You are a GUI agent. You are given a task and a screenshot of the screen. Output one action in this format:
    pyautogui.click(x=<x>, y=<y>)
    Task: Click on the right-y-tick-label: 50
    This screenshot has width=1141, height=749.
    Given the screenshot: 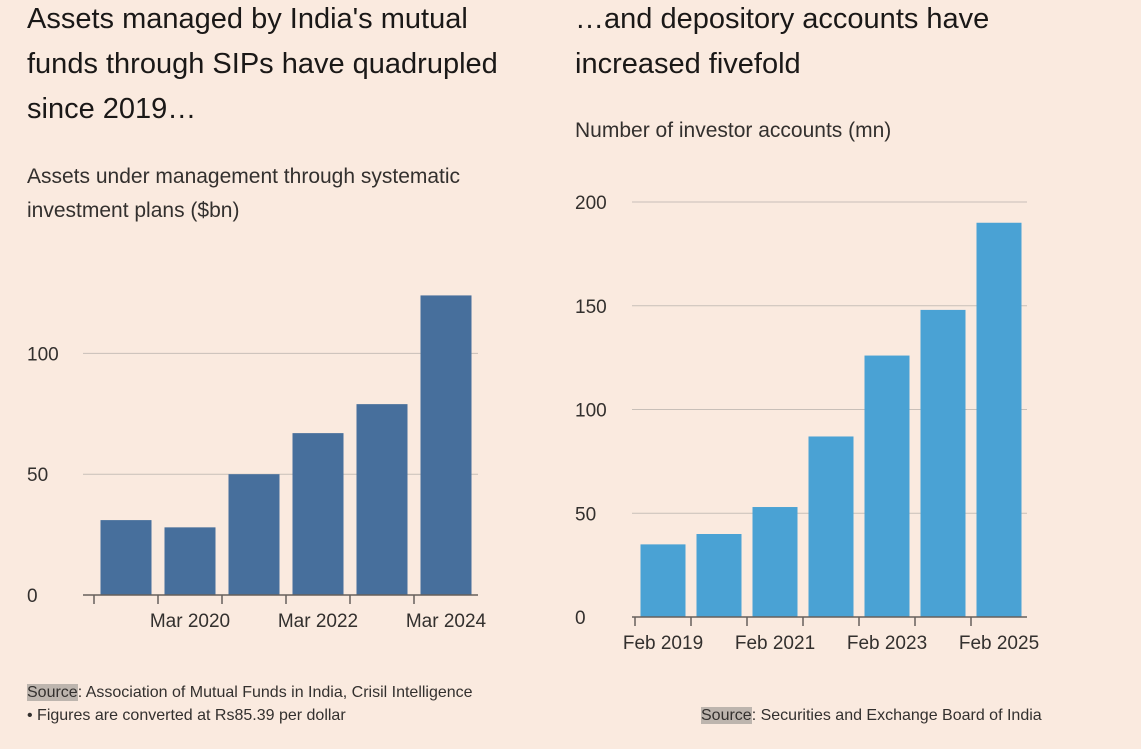 What is the action you would take?
    pyautogui.click(x=585, y=514)
    